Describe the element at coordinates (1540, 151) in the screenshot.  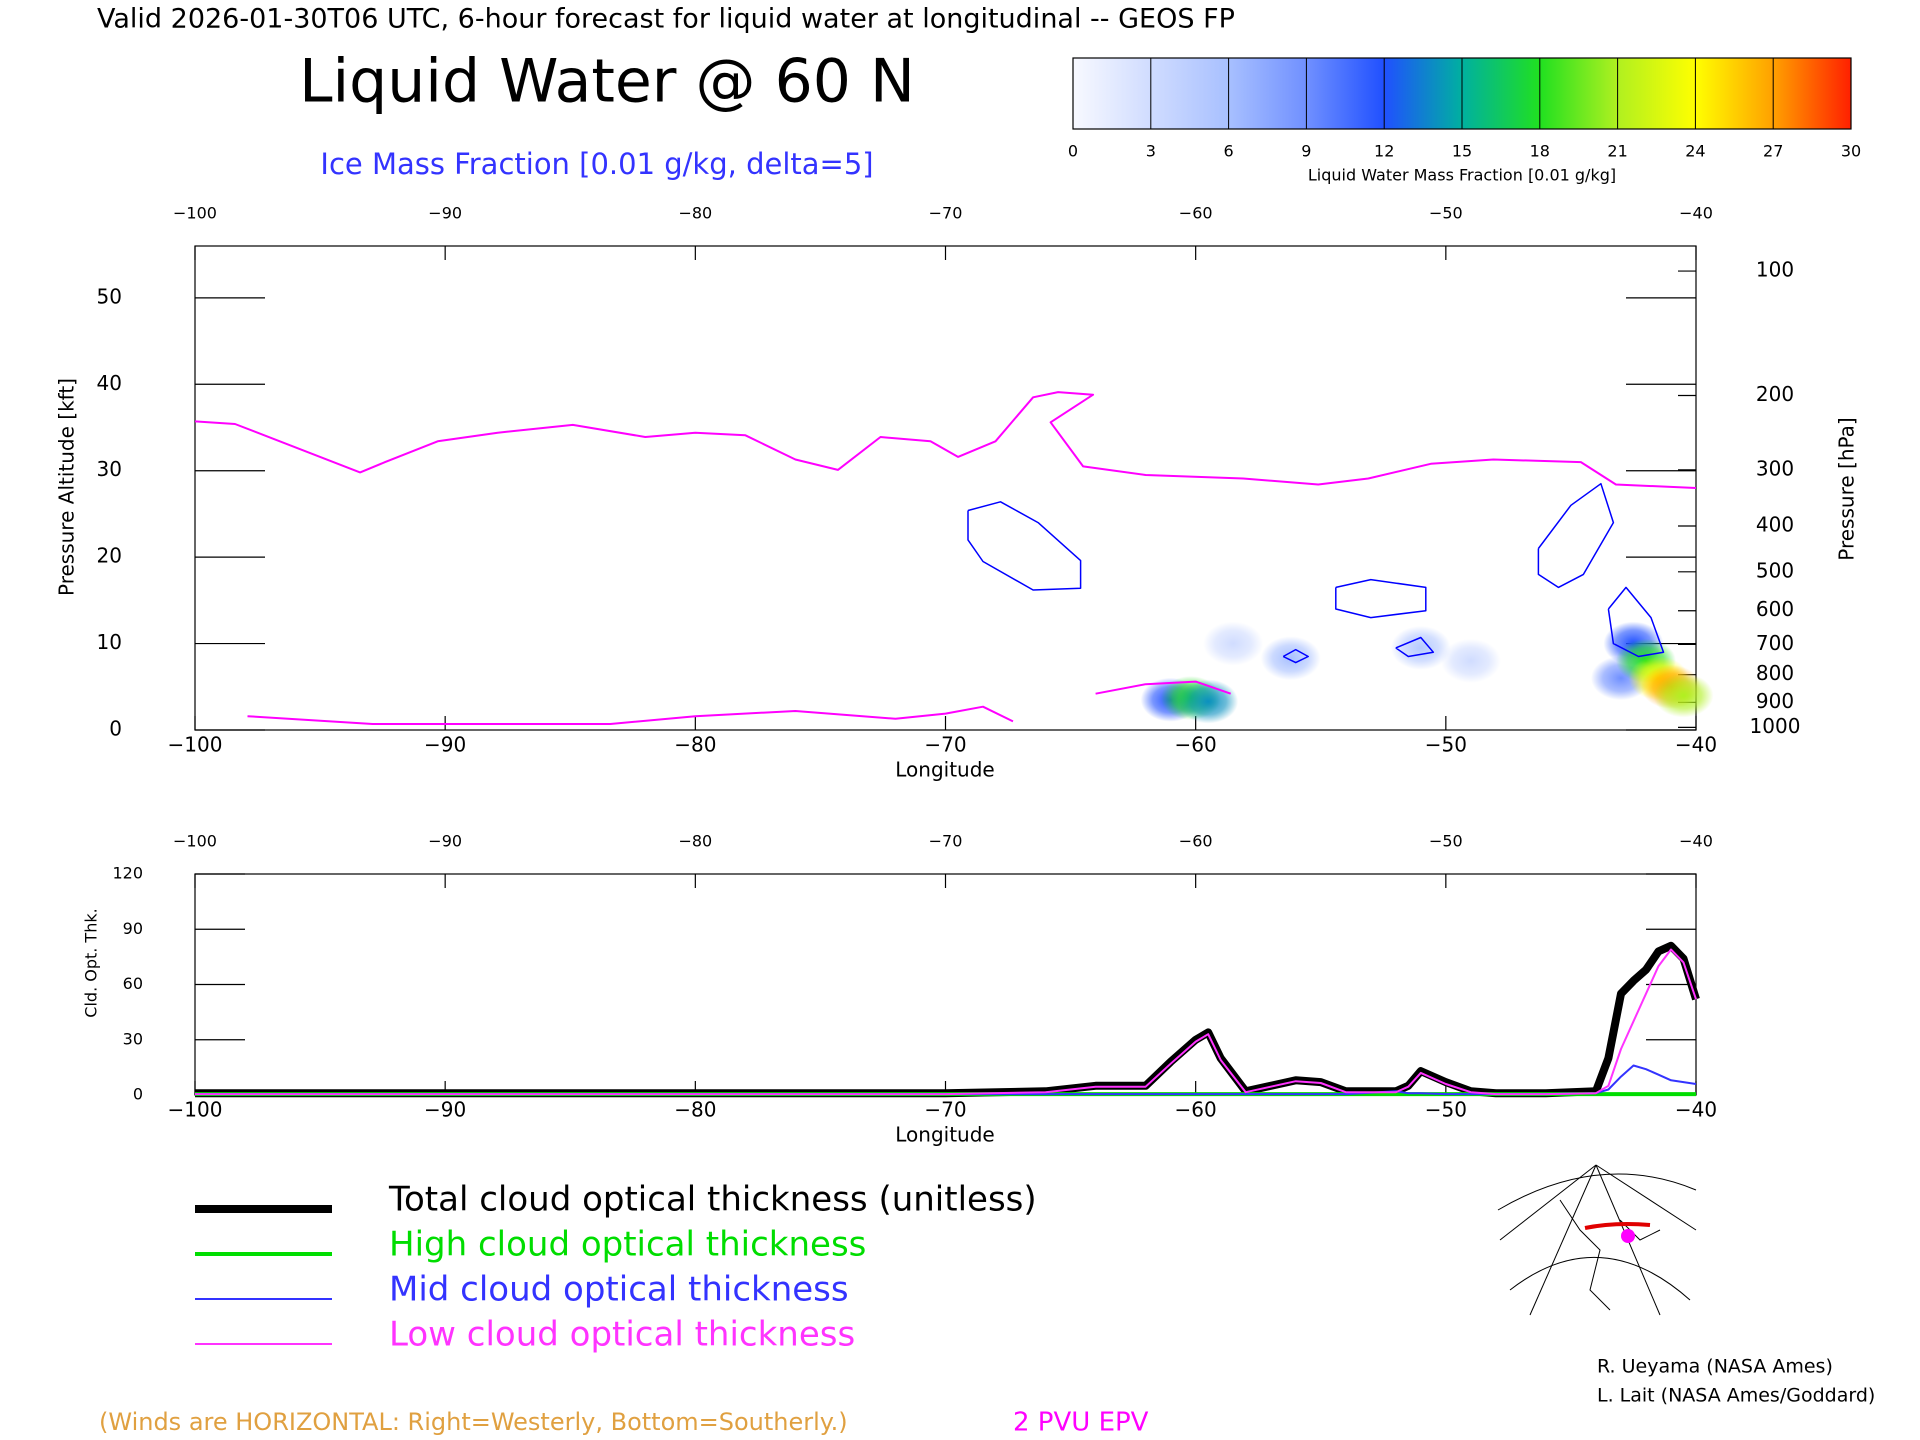
I see `colorbar-tick-label: 18` at that location.